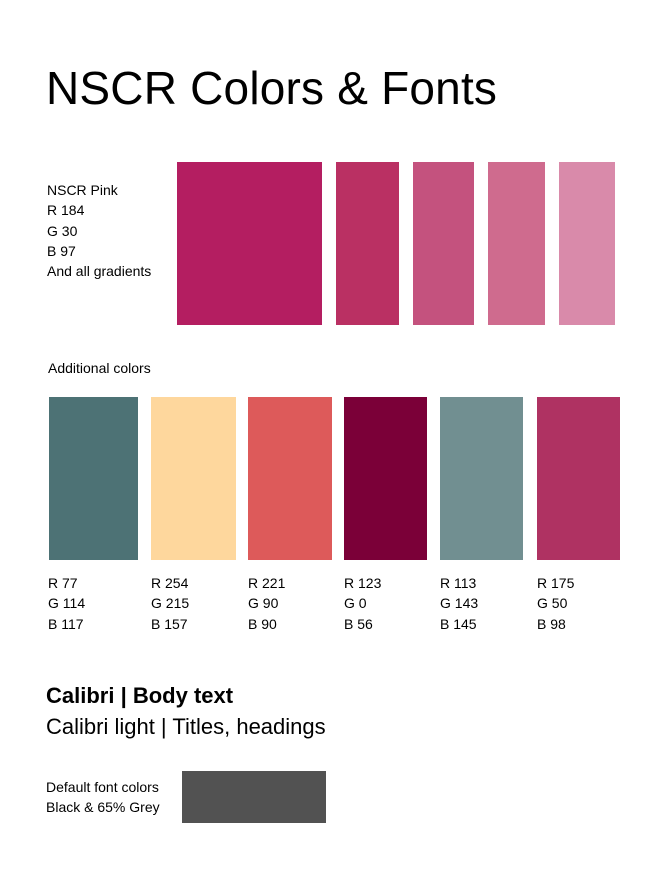 Image resolution: width=662 pixels, height=869 pixels. Describe the element at coordinates (61, 250) in the screenshot. I see `pink-label-b: B 97` at that location.